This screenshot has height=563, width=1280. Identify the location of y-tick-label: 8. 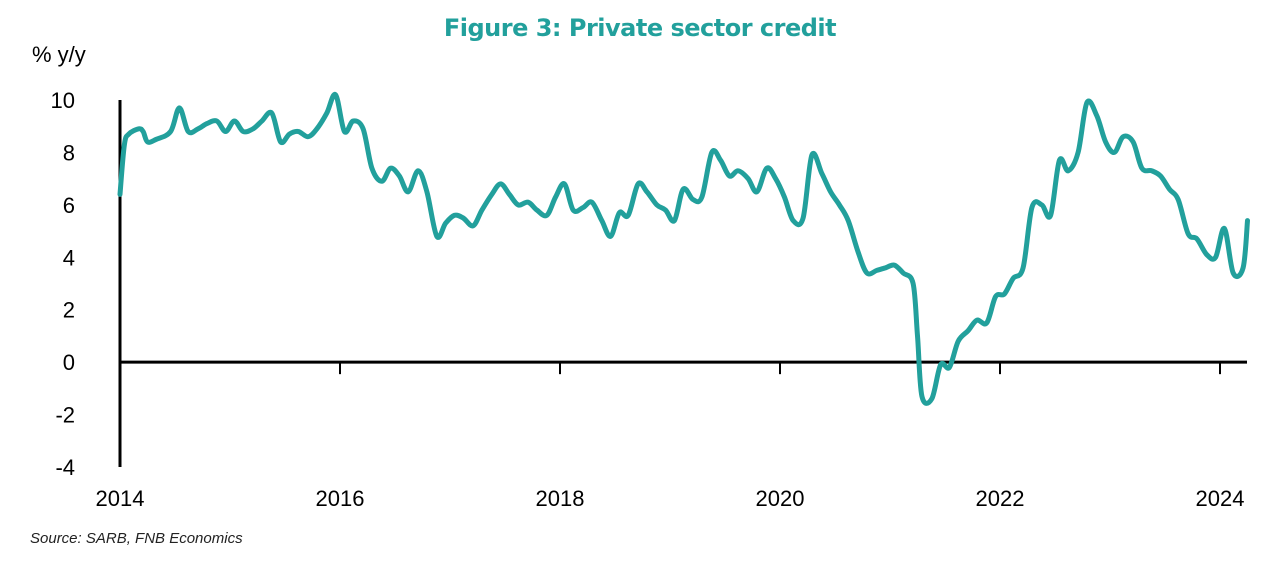
(69, 152).